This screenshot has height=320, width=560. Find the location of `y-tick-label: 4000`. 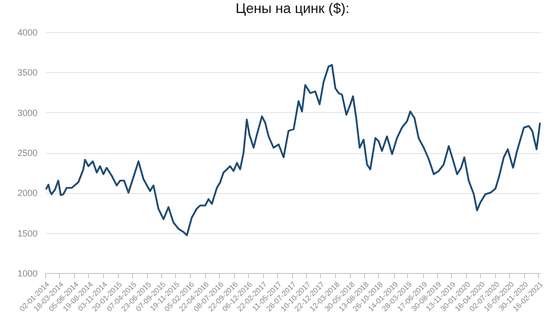

y-tick-label: 4000 is located at coordinates (27, 33).